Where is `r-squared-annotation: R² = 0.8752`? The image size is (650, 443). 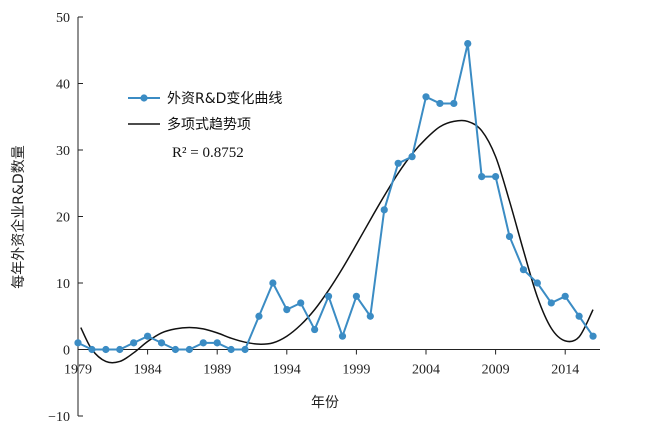
r-squared-annotation: R² = 0.8752 is located at coordinates (208, 153).